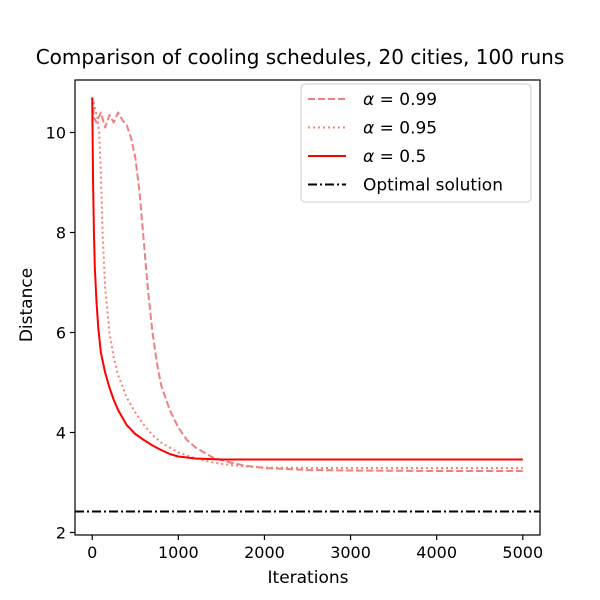  What do you see at coordinates (92, 552) in the screenshot?
I see `x-tick-label: 0` at bounding box center [92, 552].